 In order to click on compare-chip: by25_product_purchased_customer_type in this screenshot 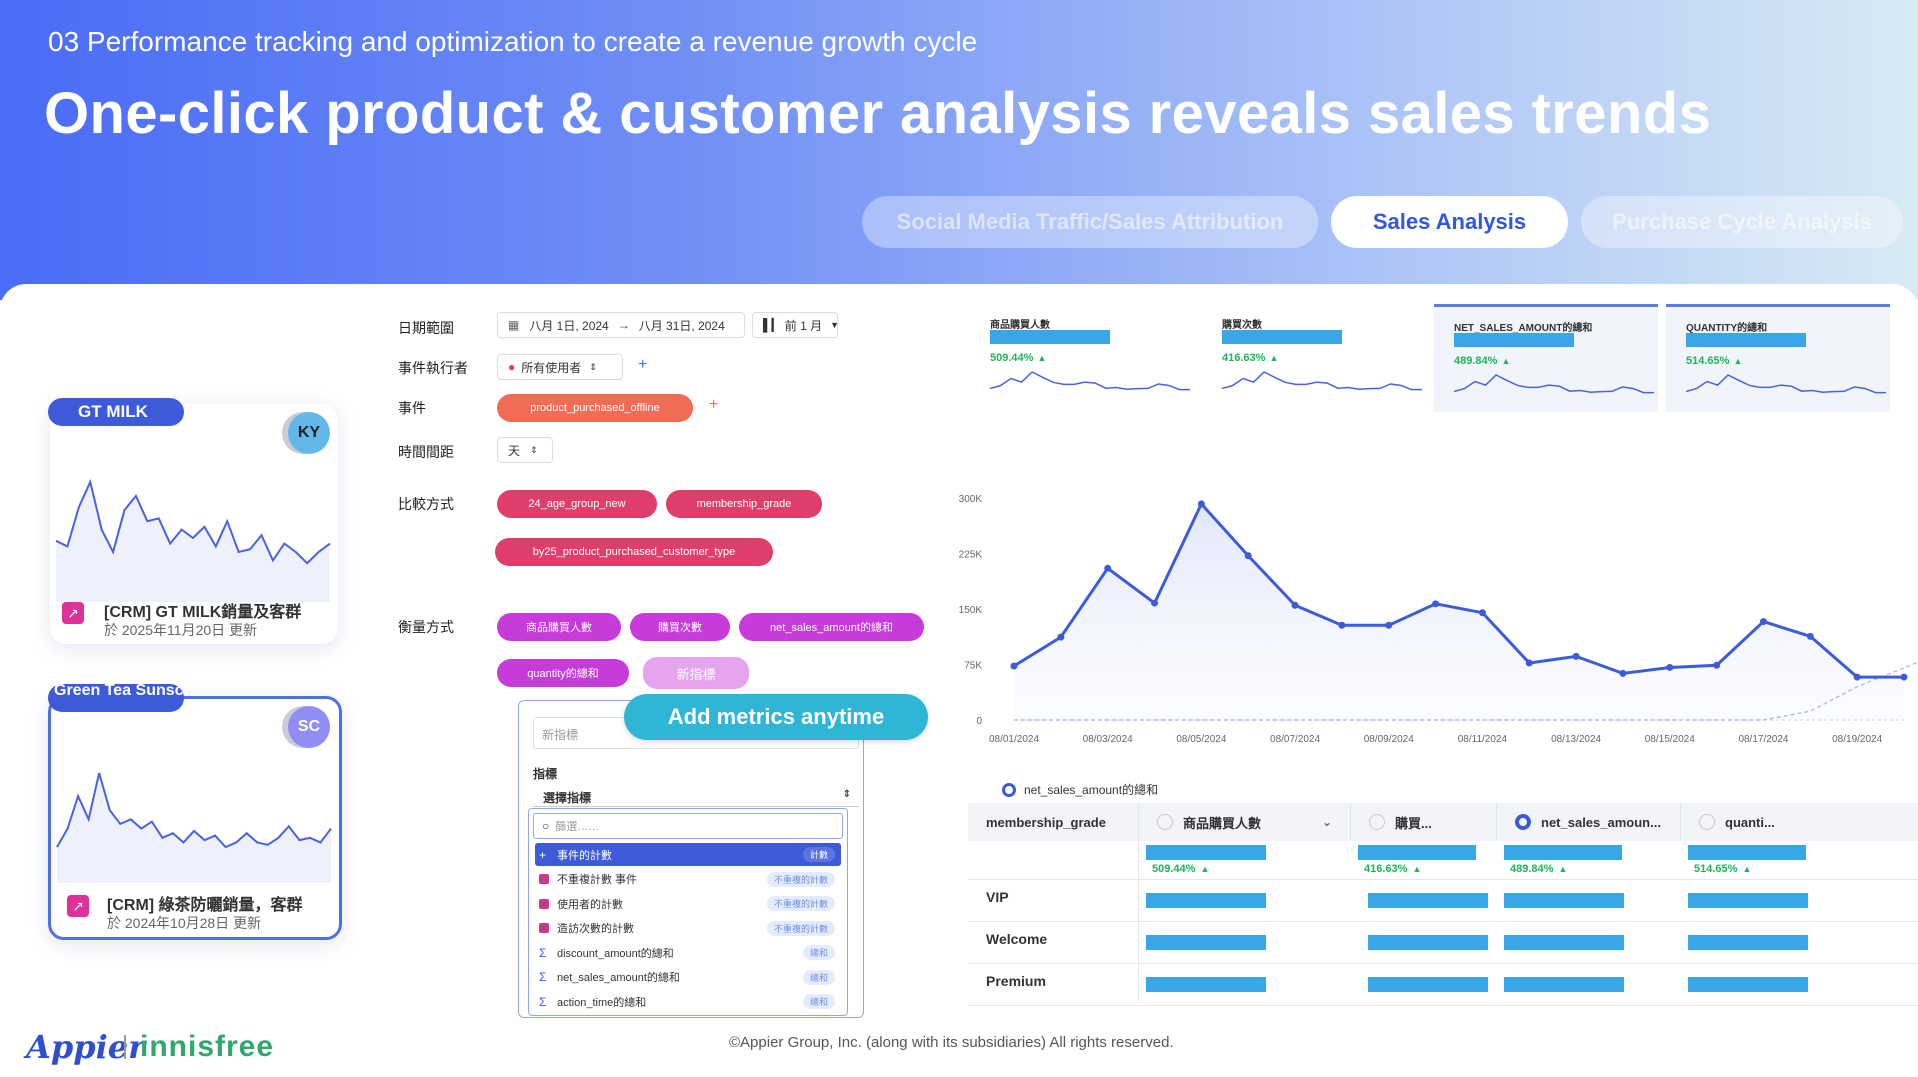, I will do `click(634, 552)`.